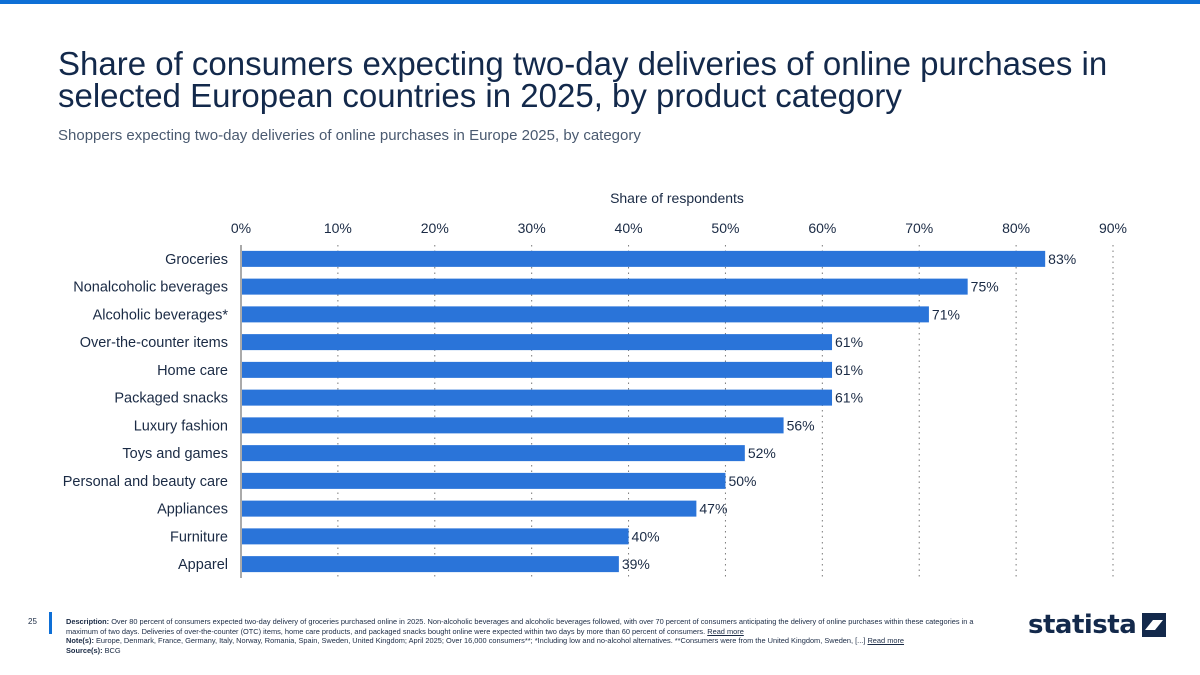 The image size is (1200, 675). Describe the element at coordinates (1082, 625) in the screenshot. I see `logo-text: statista` at that location.